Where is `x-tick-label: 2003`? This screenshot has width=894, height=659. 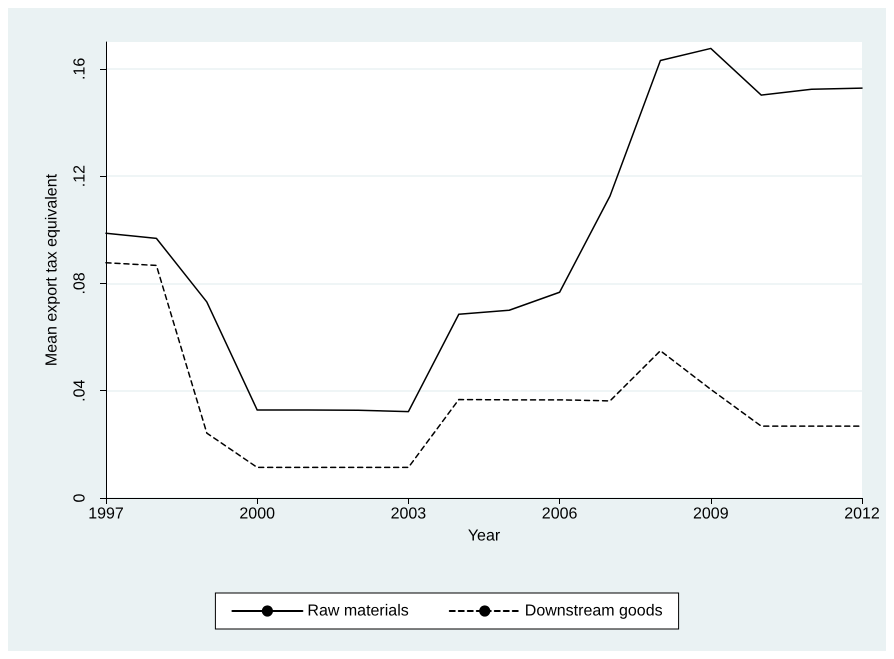 x-tick-label: 2003 is located at coordinates (408, 514).